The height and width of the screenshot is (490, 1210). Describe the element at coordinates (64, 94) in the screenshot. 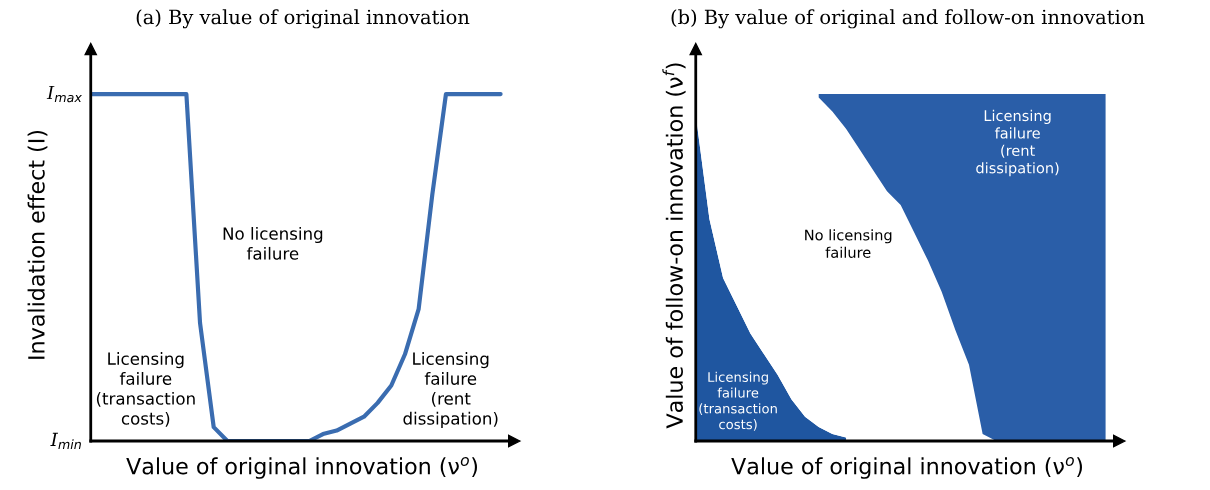

I see `text: I$_{max}$` at that location.